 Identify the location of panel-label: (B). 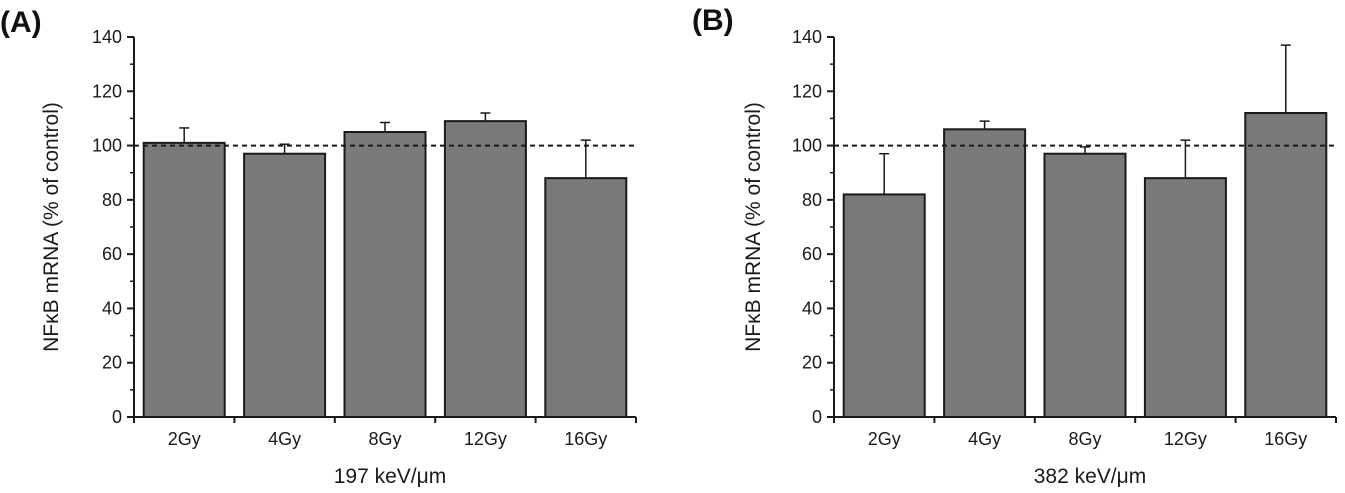
(713, 20).